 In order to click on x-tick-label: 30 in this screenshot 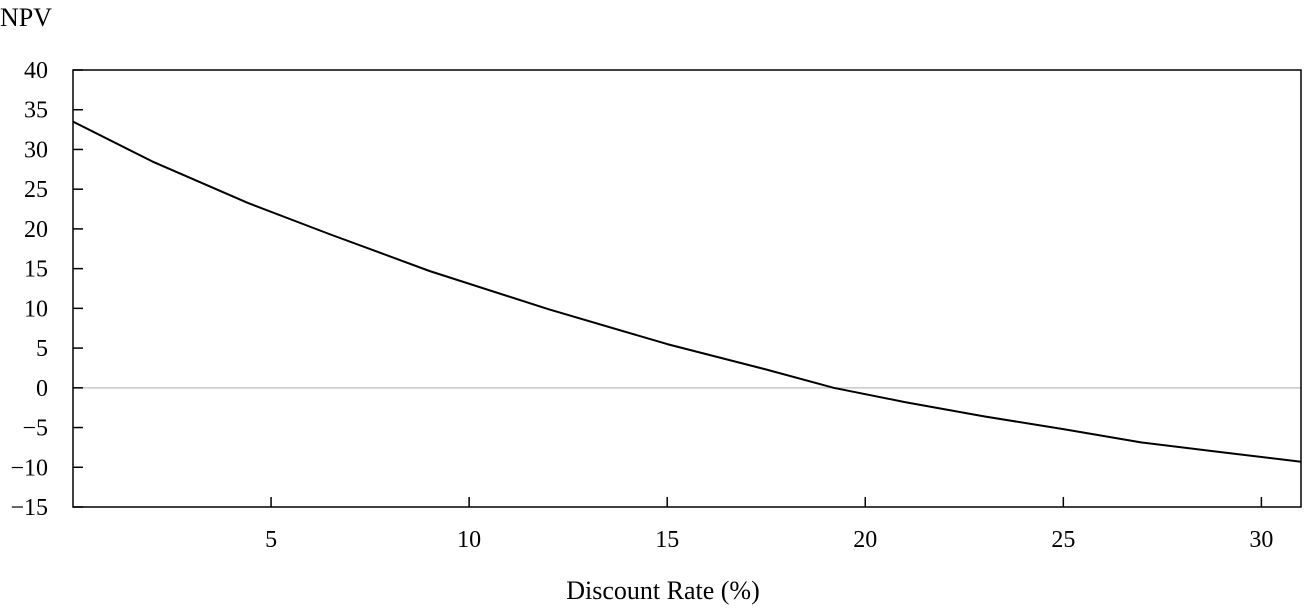, I will do `click(1261, 540)`.